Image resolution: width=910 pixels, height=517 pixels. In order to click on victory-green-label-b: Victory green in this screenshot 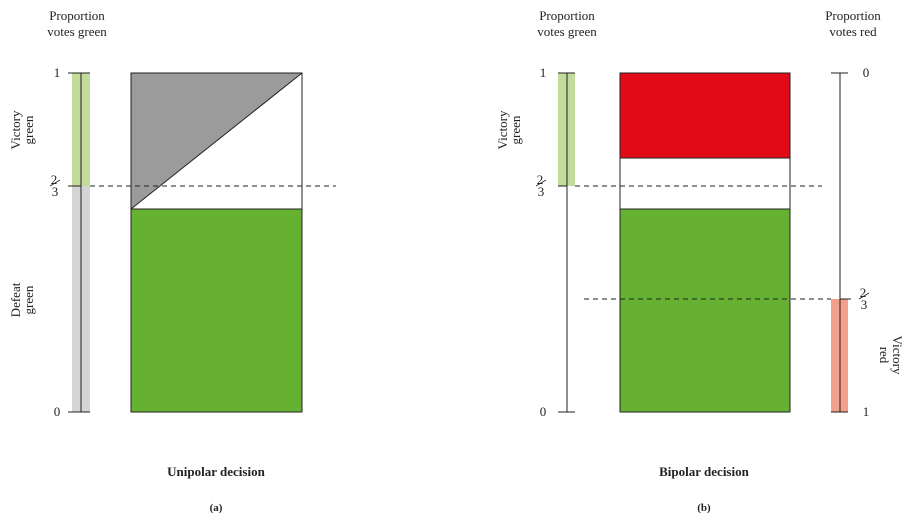, I will do `click(509, 129)`.